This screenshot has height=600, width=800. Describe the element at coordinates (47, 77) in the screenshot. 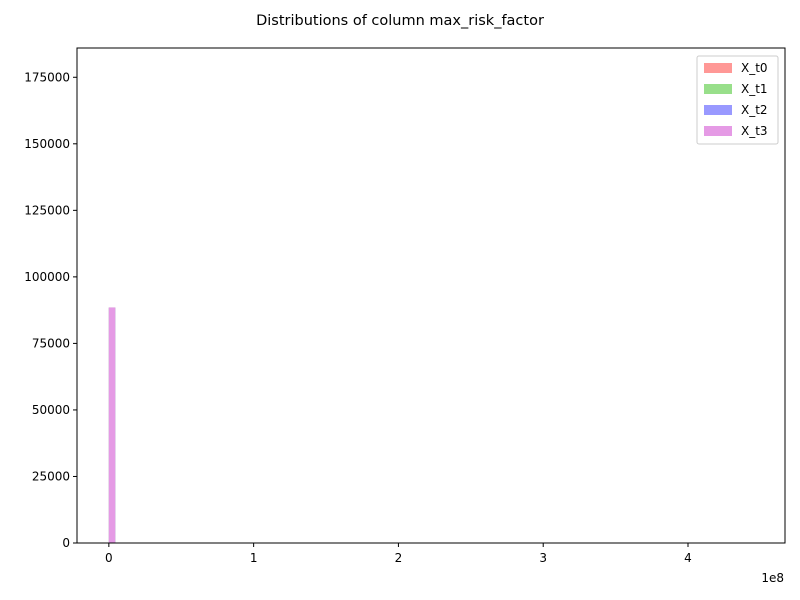

I see `y-tick-label-7: 175000` at that location.